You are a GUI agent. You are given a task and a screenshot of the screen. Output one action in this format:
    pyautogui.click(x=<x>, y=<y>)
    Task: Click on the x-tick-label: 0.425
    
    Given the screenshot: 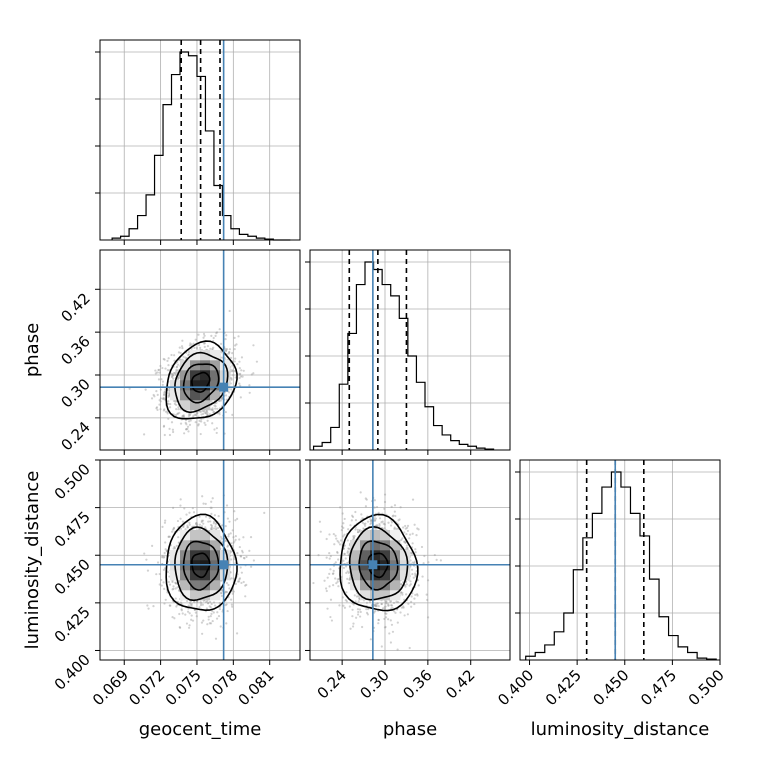 What is the action you would take?
    pyautogui.click(x=563, y=687)
    